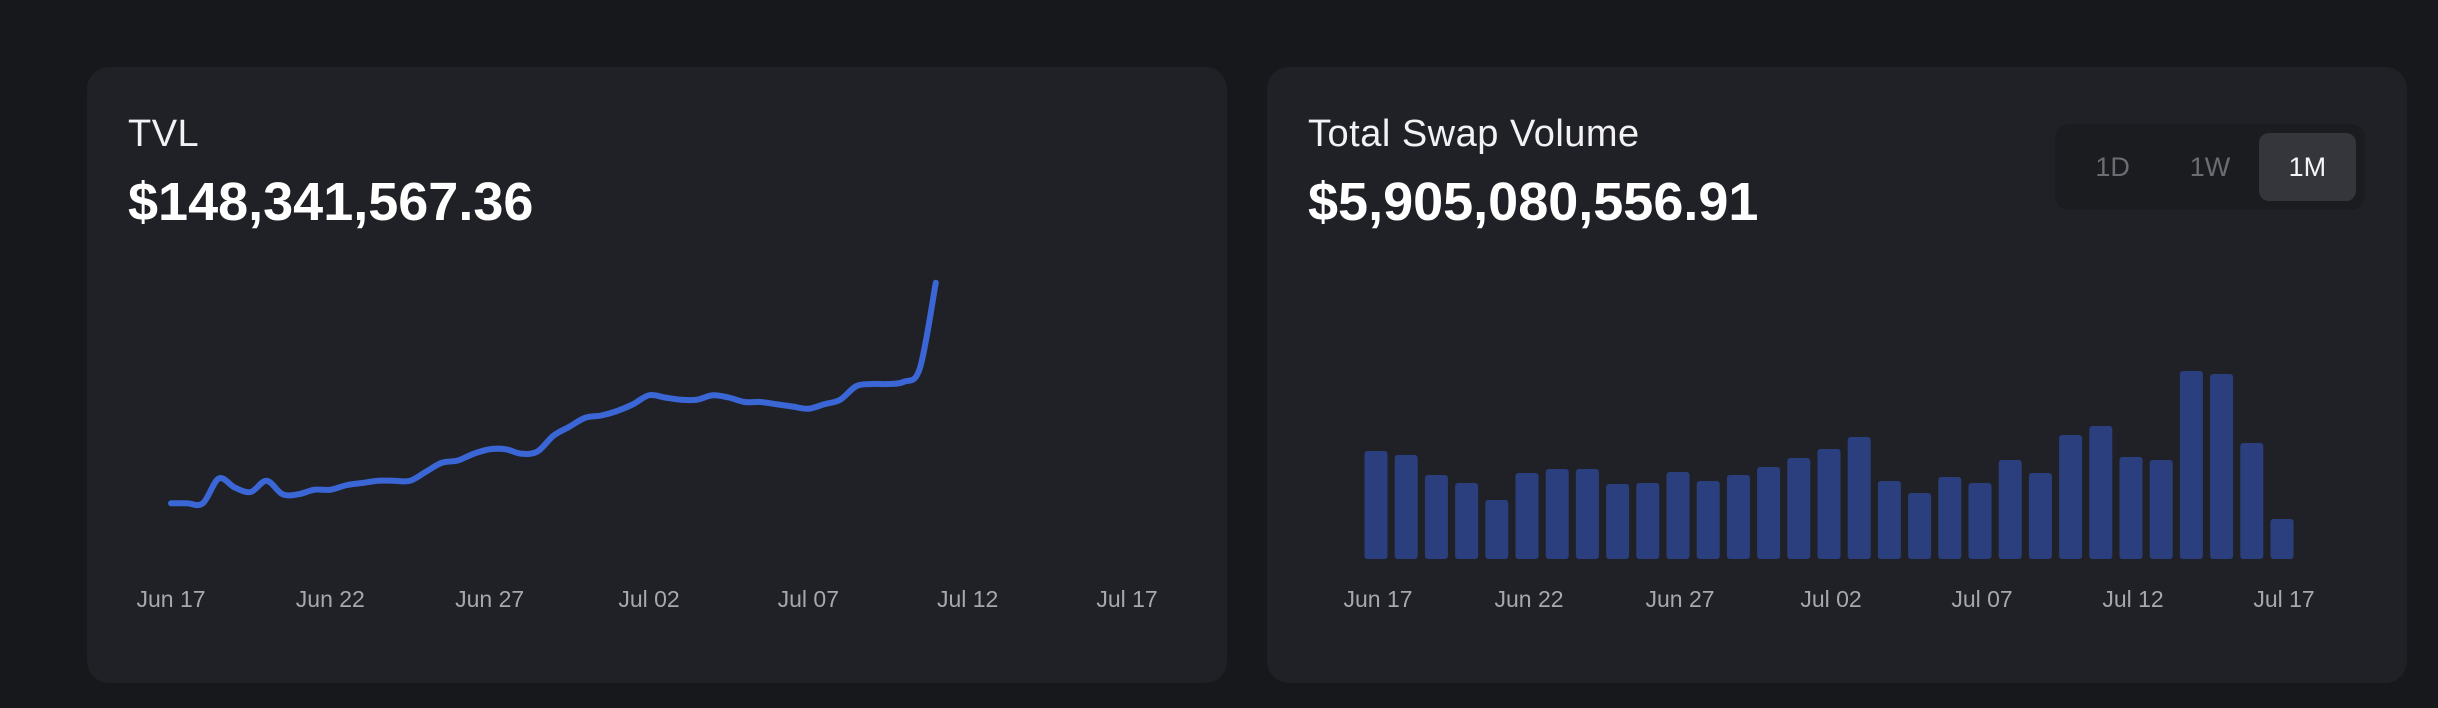 This screenshot has width=2438, height=708. What do you see at coordinates (164, 134) in the screenshot?
I see `tvl-label: TVL` at bounding box center [164, 134].